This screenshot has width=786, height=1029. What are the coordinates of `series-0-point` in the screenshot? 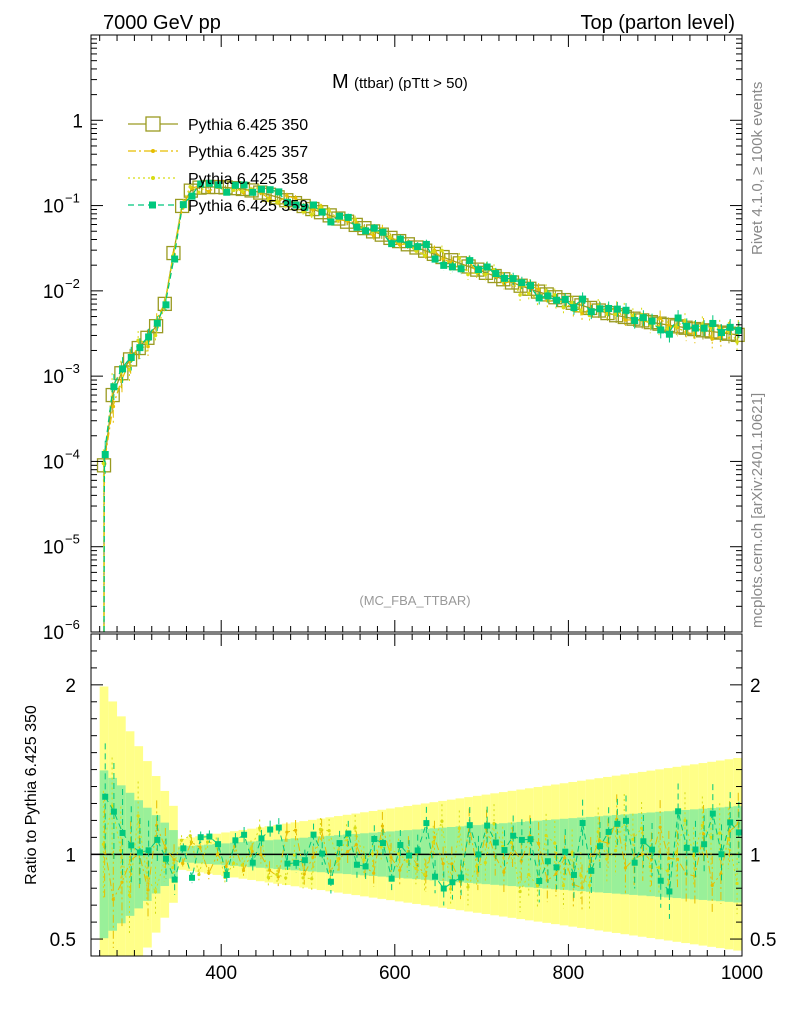 It's located at (651, 322).